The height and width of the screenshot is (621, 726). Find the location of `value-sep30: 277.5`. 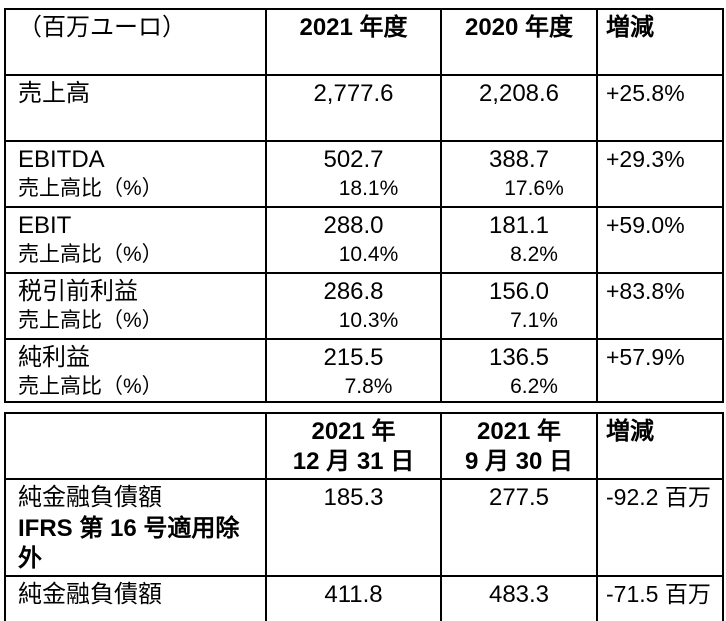

value-sep30: 277.5 is located at coordinates (519, 498).